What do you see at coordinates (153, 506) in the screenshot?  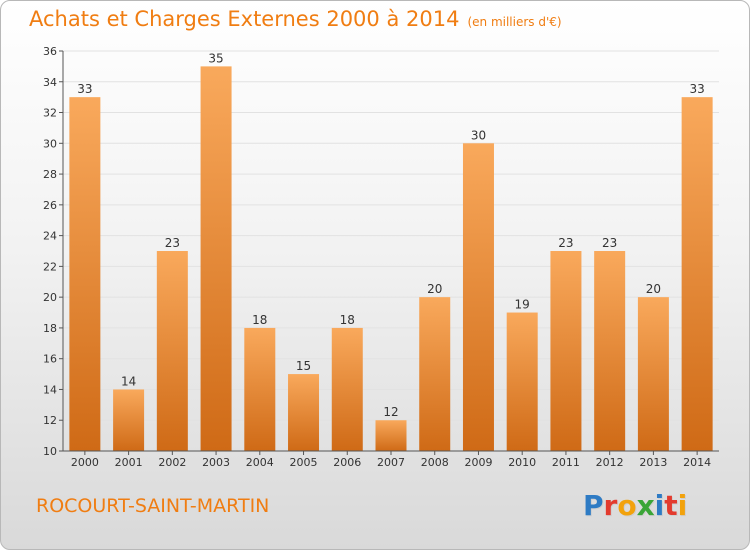 I see `commune-name: ROCOURT-SAINT-MARTIN` at bounding box center [153, 506].